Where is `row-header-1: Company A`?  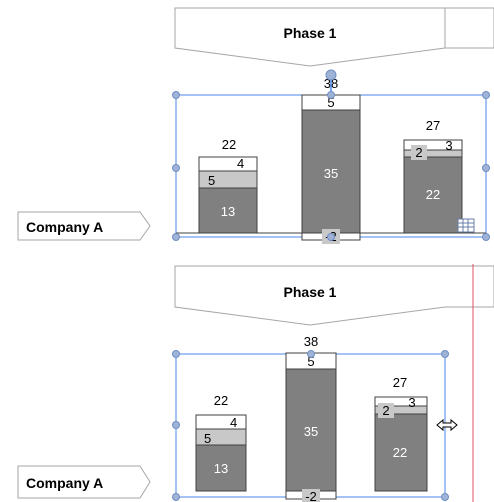 row-header-1: Company A is located at coordinates (84, 226).